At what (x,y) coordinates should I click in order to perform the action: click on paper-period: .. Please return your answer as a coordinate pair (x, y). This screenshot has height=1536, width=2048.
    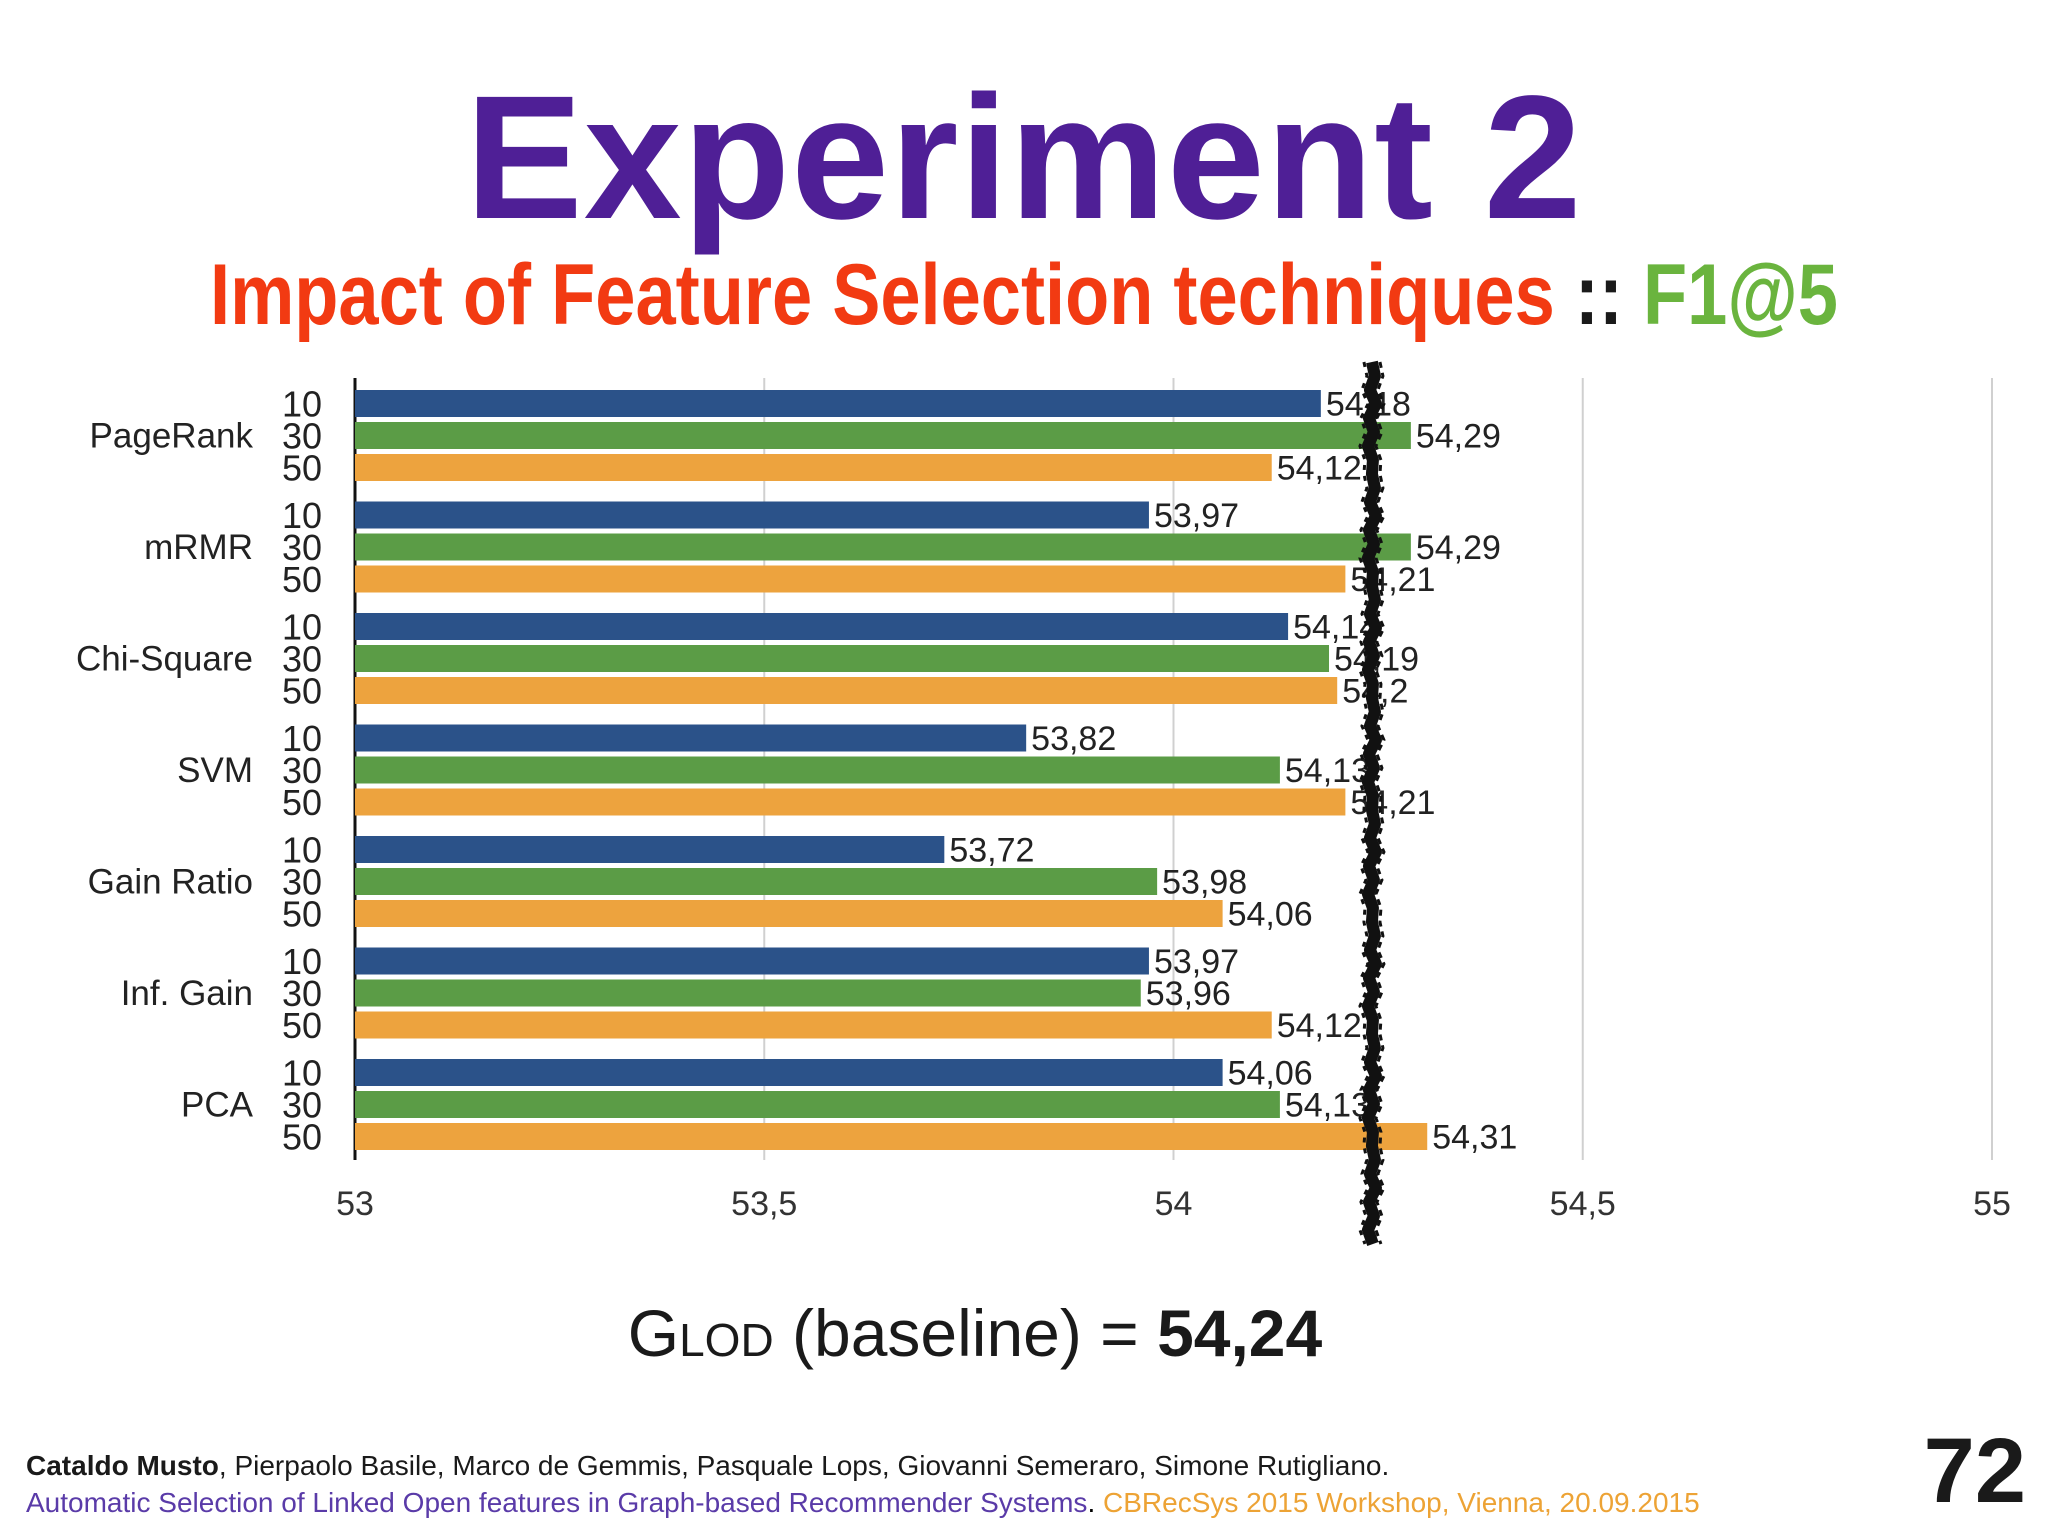
    Looking at the image, I should click on (1091, 1502).